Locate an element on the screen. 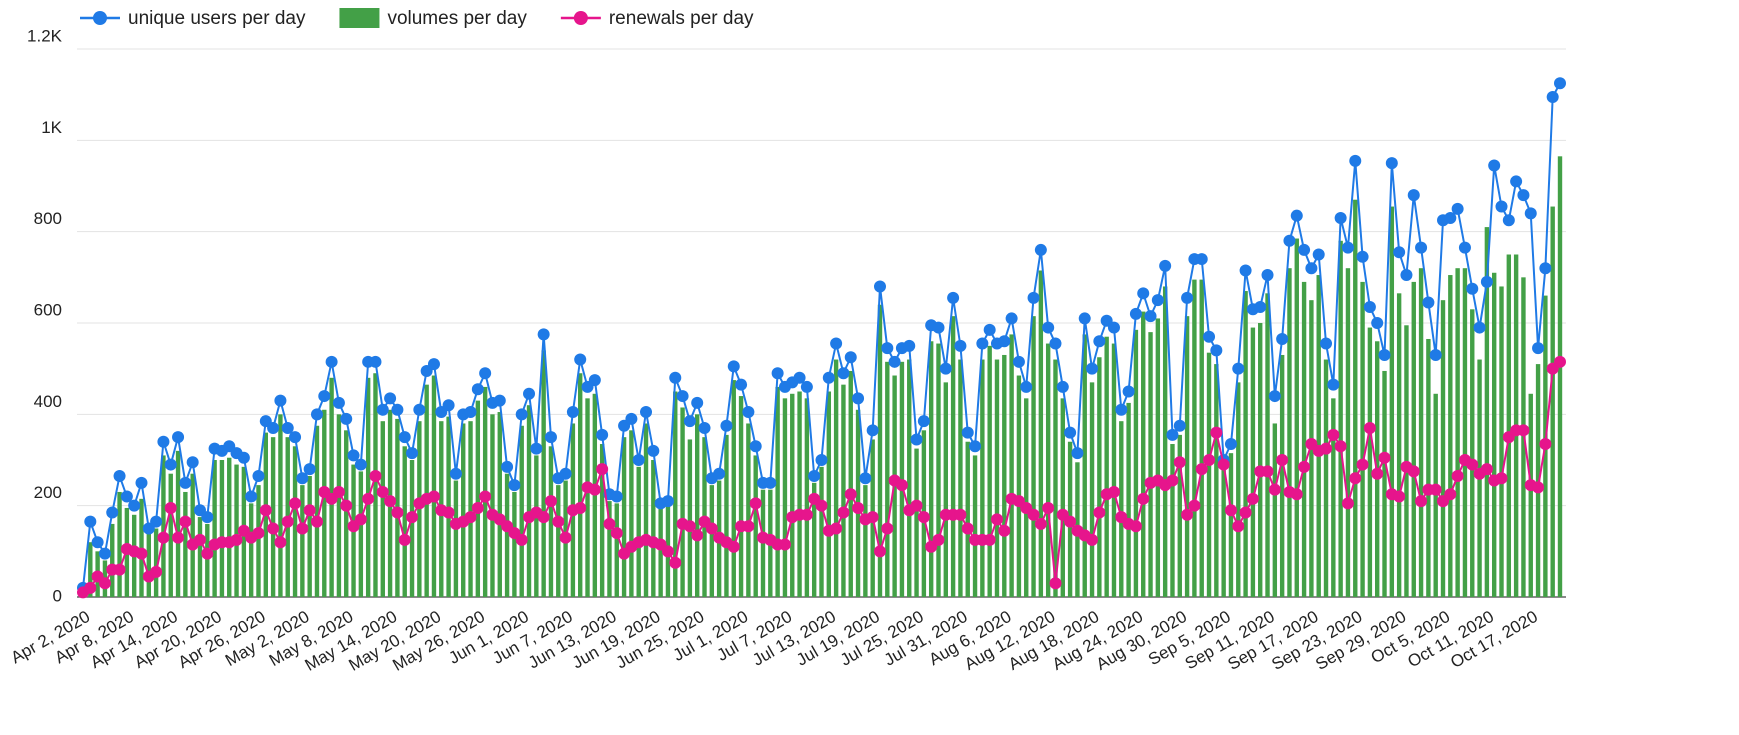 The image size is (1739, 735). legend-swatch is located at coordinates (100, 18).